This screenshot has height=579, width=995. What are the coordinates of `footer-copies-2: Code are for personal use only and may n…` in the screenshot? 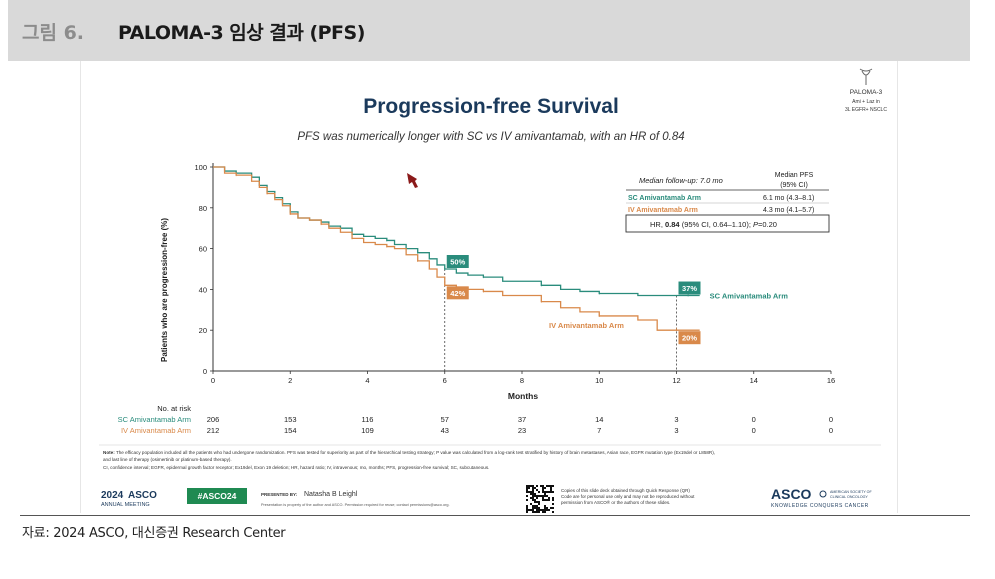 It's located at (628, 496).